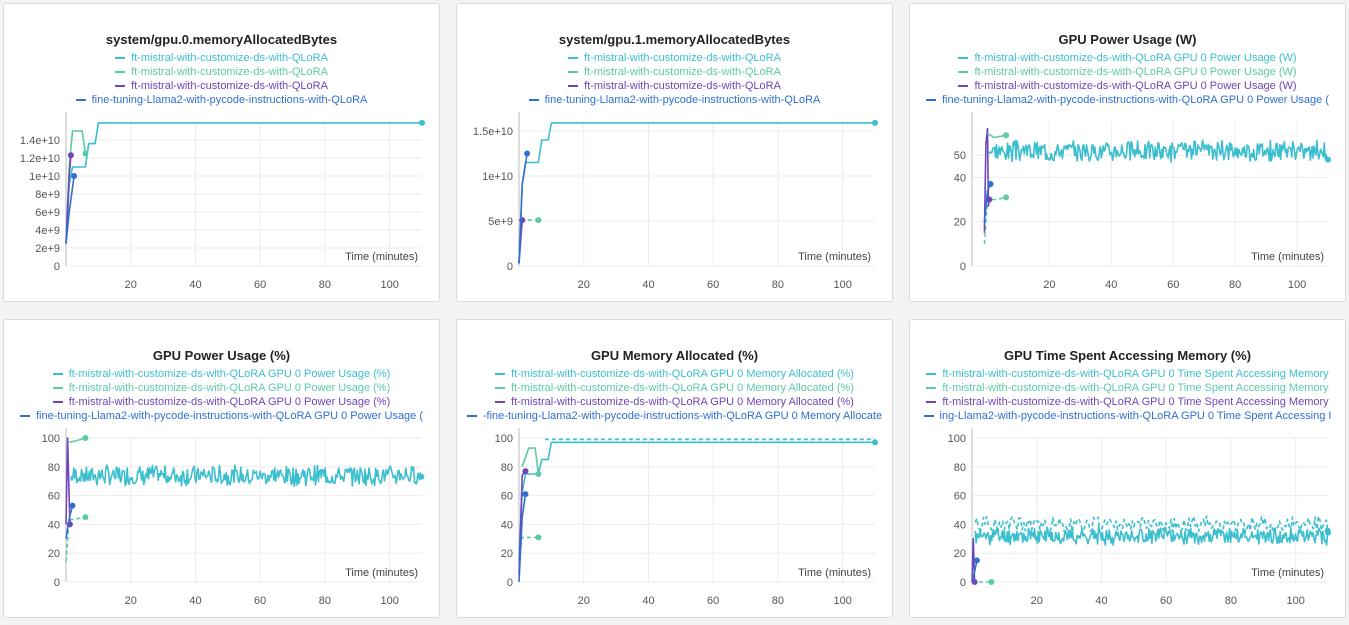 This screenshot has height=625, width=1349. I want to click on y-tick-label: 1e+10, so click(497, 177).